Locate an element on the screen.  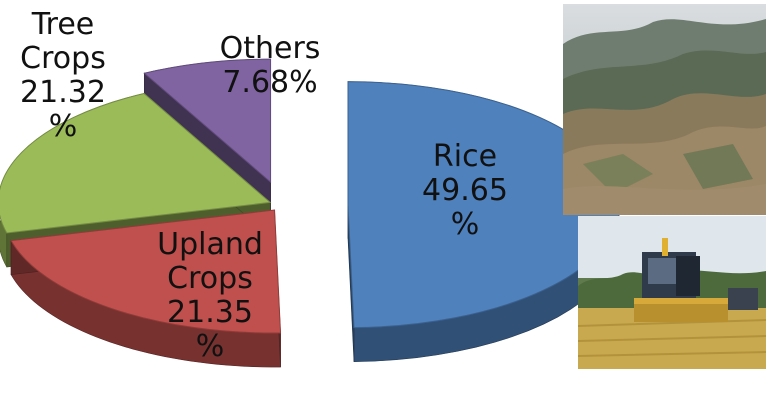
photo-hillside is located at coordinates (664, 109).